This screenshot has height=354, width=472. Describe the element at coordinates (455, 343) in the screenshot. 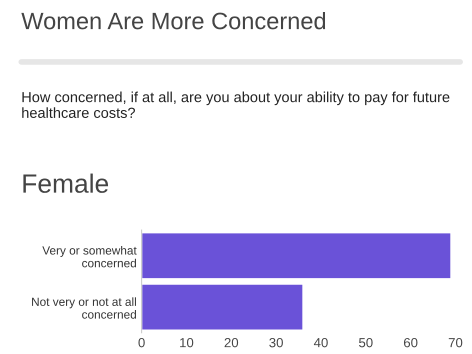

I see `x-tick-label: 70` at that location.